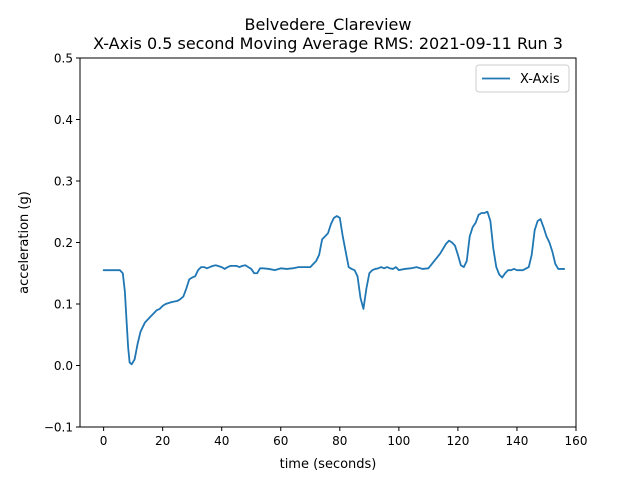 This screenshot has width=640, height=480. I want to click on x-axis-ticks: 0 20 40 60 80 100 120 140 160, so click(344, 437).